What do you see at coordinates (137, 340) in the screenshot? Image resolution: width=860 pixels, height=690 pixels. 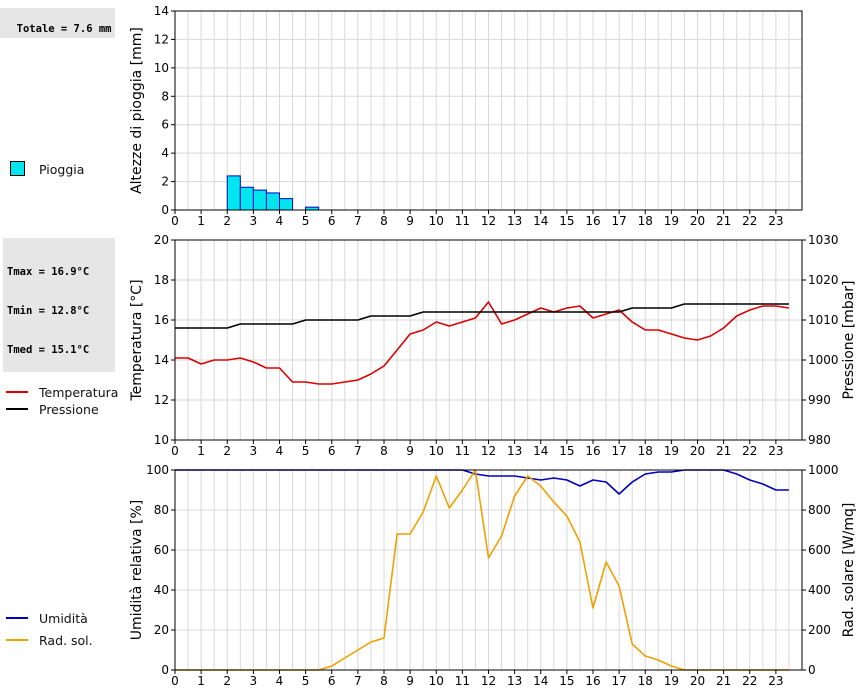 I see `y-axis-title: Temperatura [°C]` at bounding box center [137, 340].